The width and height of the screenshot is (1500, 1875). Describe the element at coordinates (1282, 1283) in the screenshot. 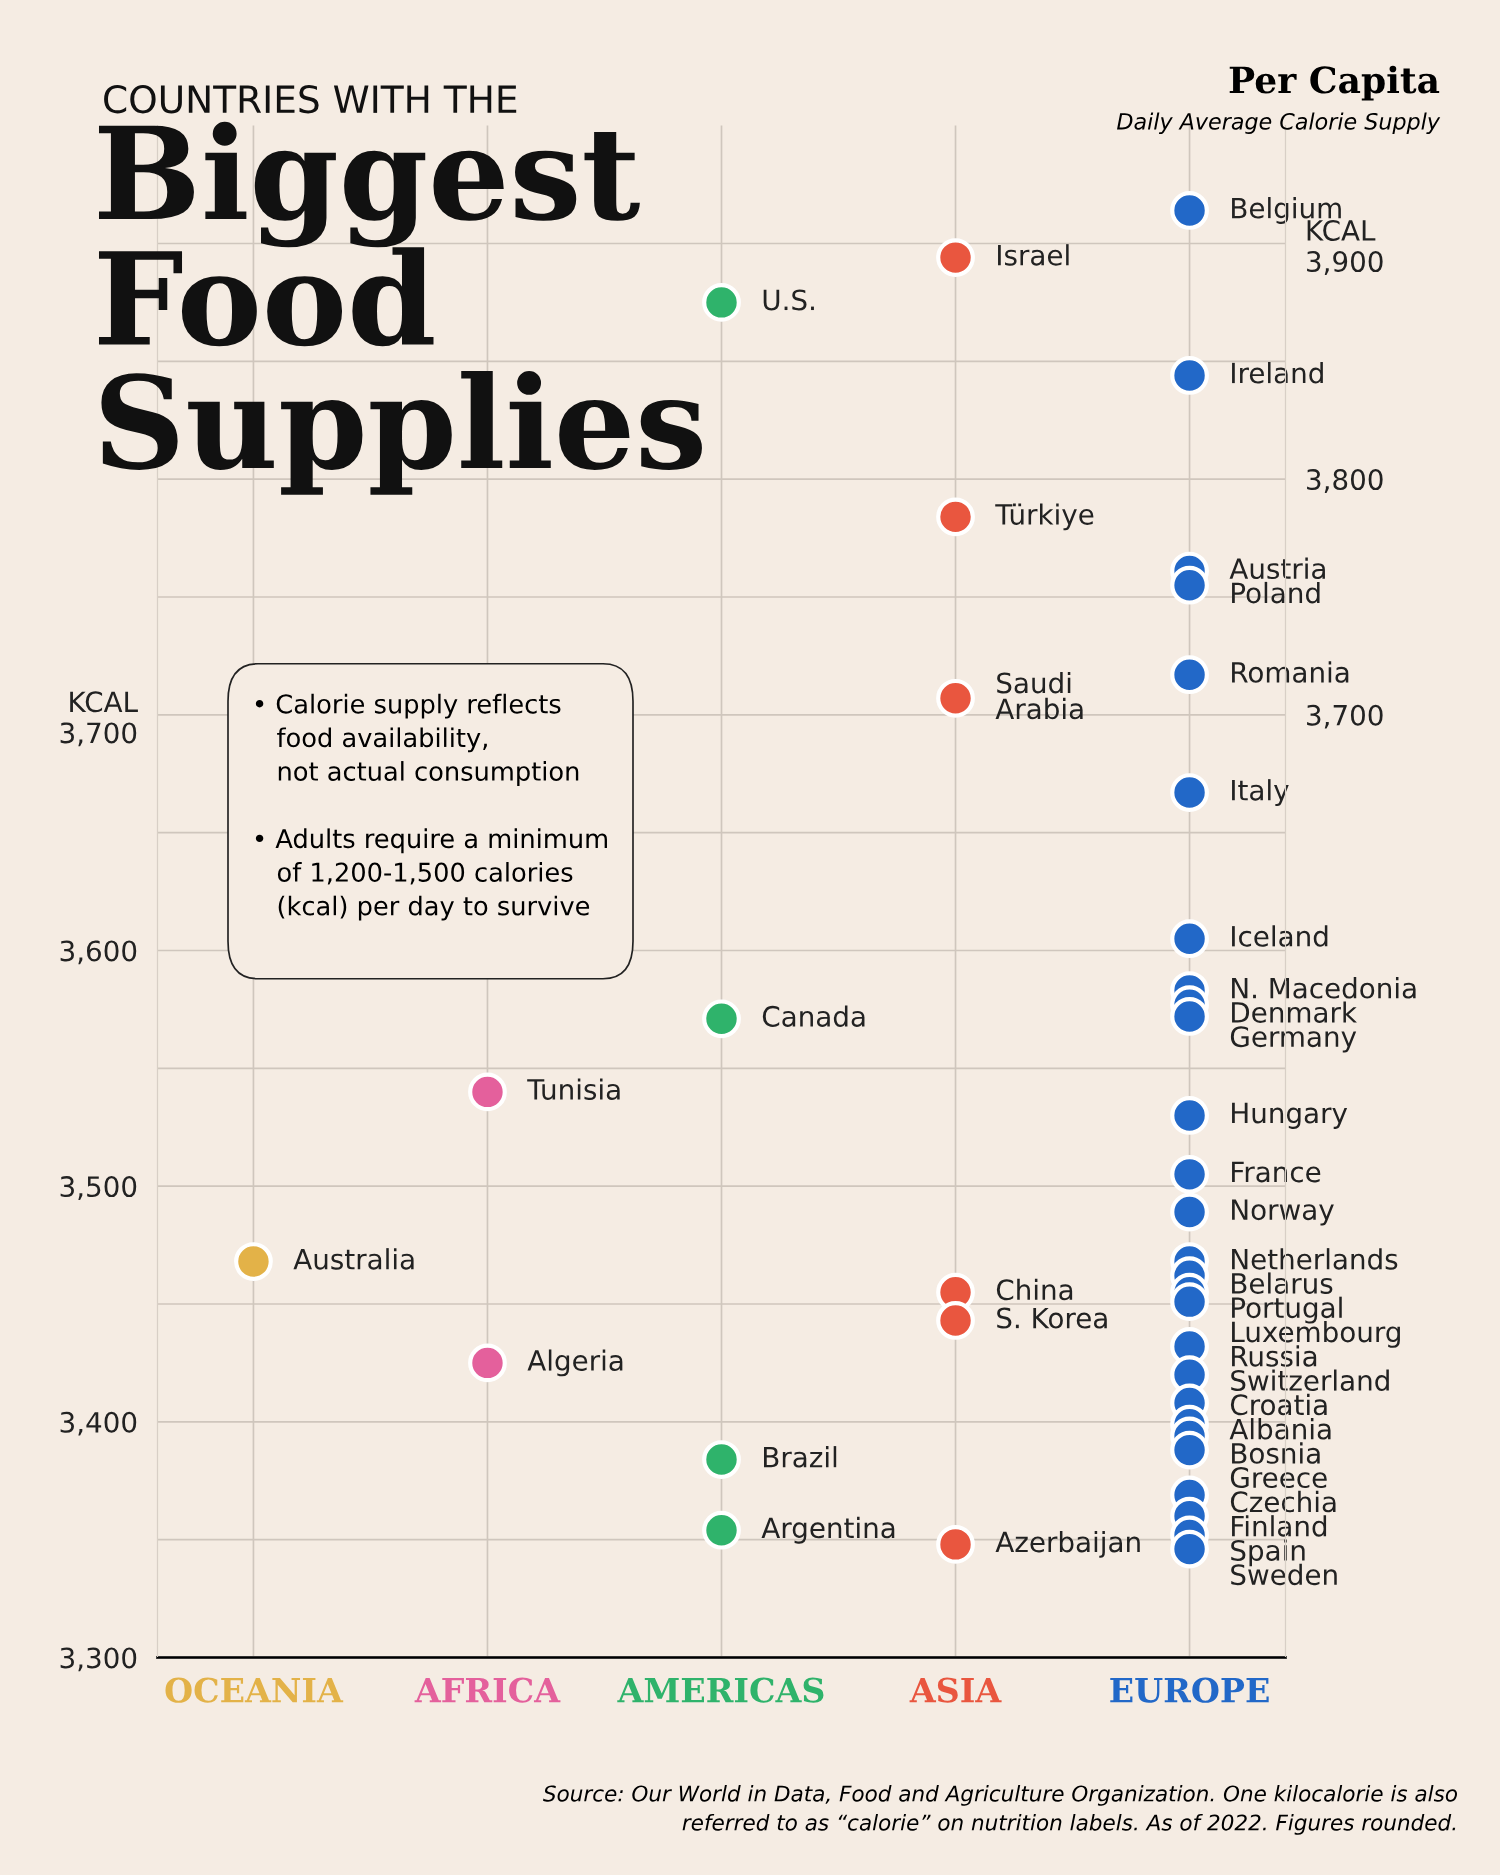

I see `annotation: Belarus` at that location.